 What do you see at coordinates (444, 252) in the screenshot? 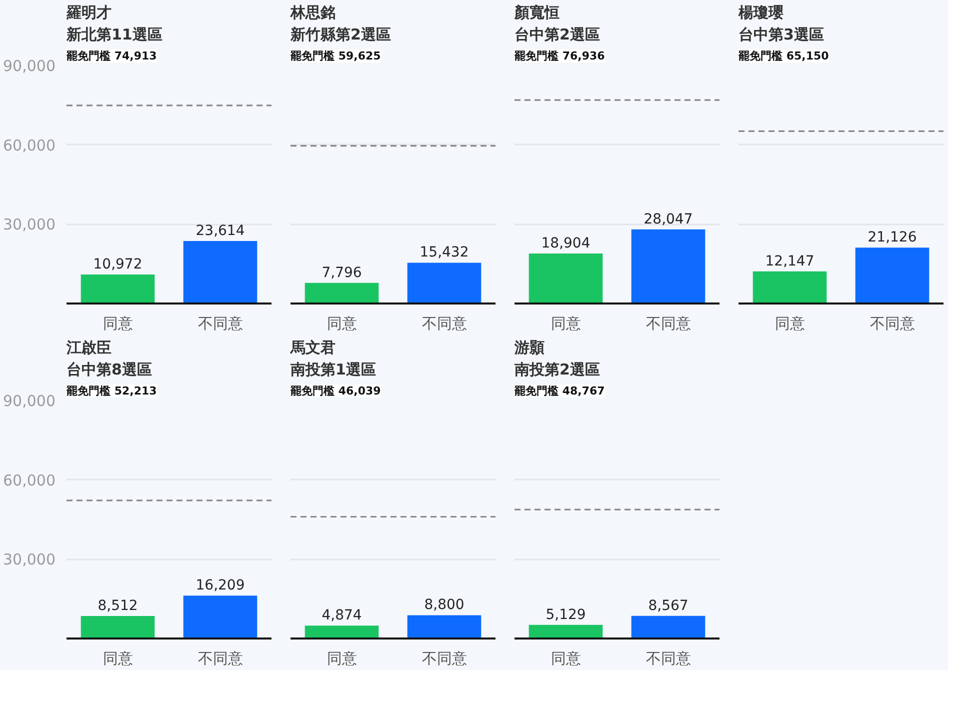
I see `data-label: 15,432` at bounding box center [444, 252].